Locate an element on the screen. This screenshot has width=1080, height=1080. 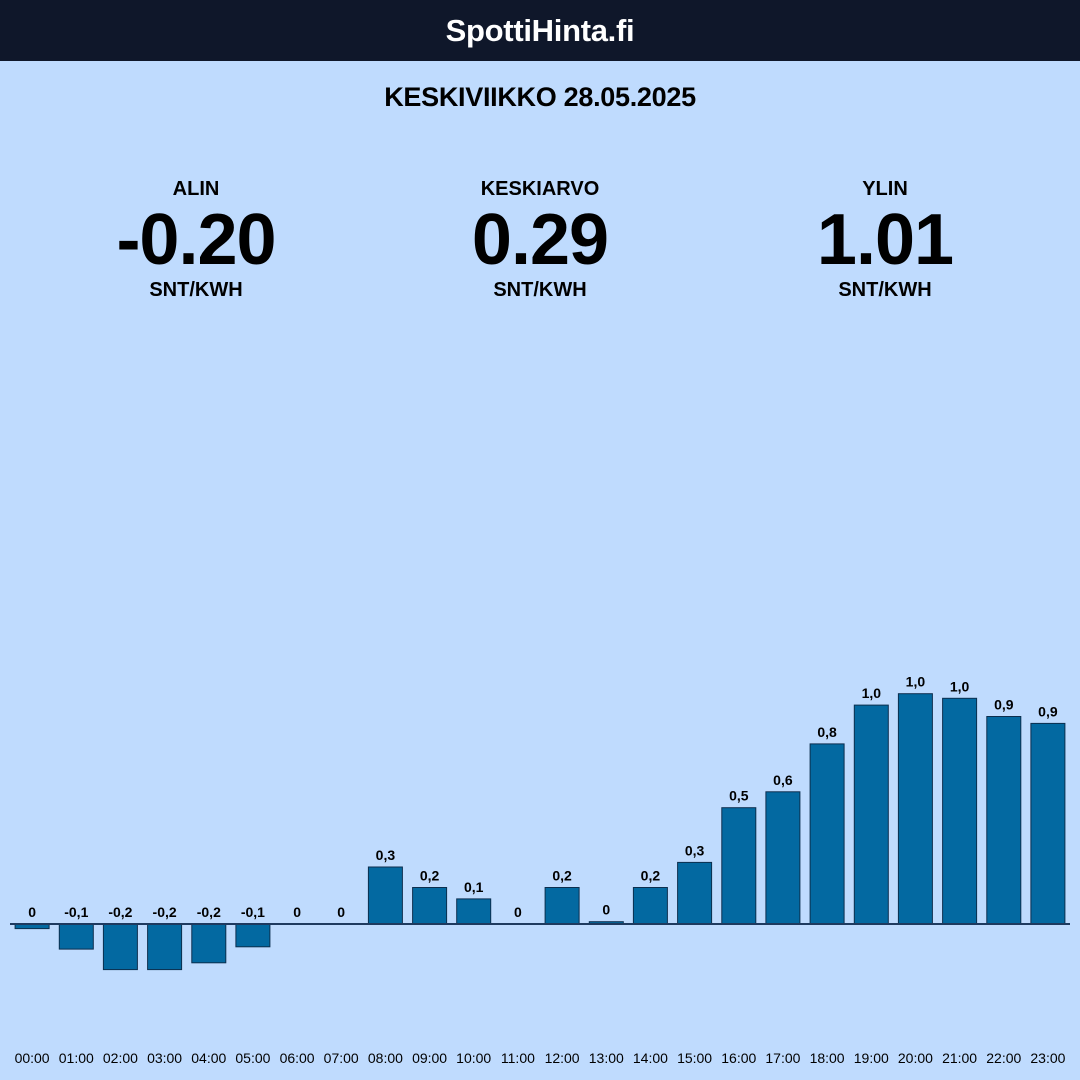
stat-max: YLIN 1.01 SNT/KWH is located at coordinates (885, 239).